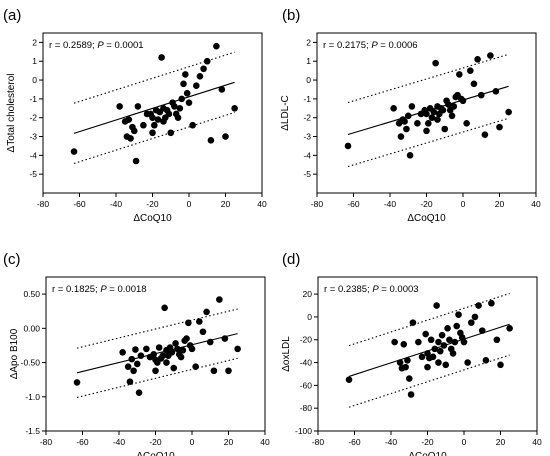 This screenshot has width=550, height=456. Describe the element at coordinates (32, 431) in the screenshot. I see `y-tick-label: -1.5` at that location.